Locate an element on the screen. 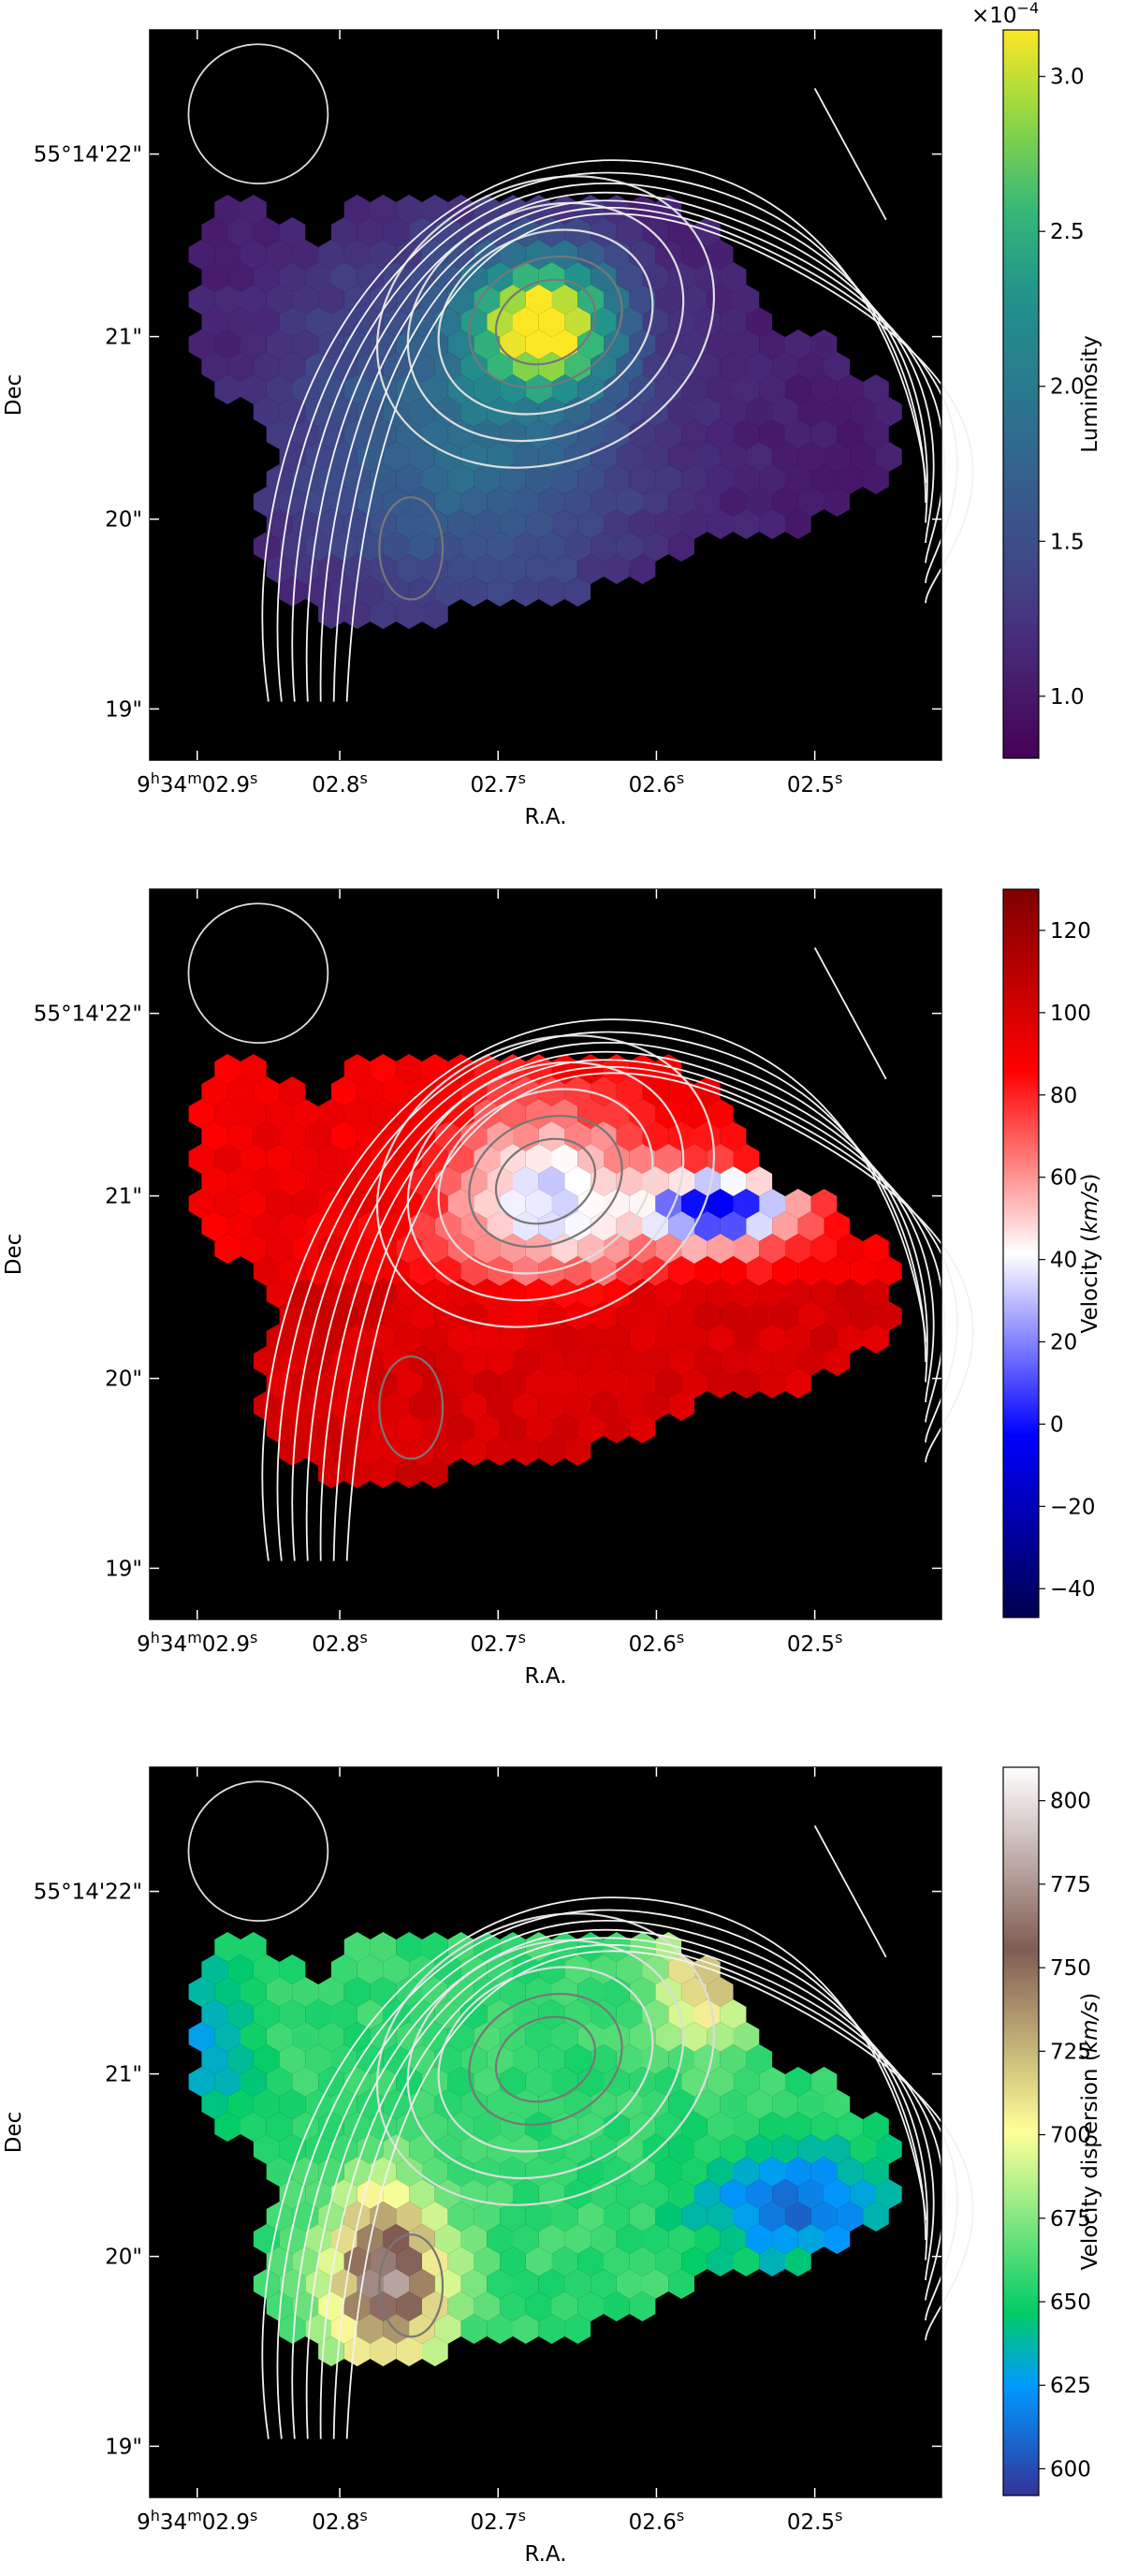  colorbar-tick-label: 20 is located at coordinates (1063, 1343).